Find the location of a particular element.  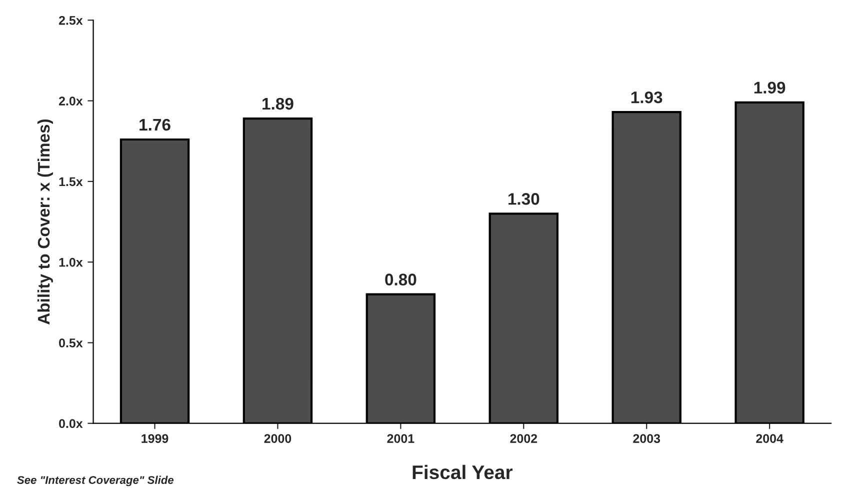

x-tick-label: 2003 is located at coordinates (646, 438).